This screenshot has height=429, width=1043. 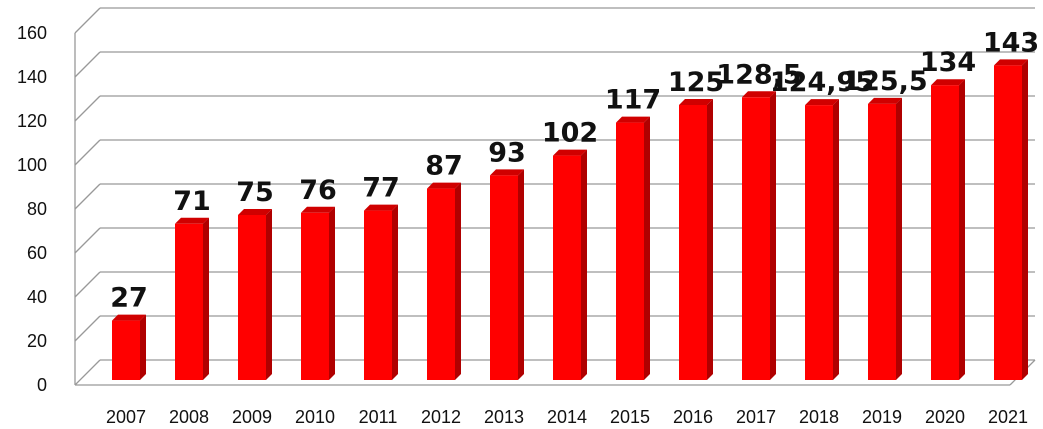 What do you see at coordinates (444, 166) in the screenshot?
I see `data-label: 87` at bounding box center [444, 166].